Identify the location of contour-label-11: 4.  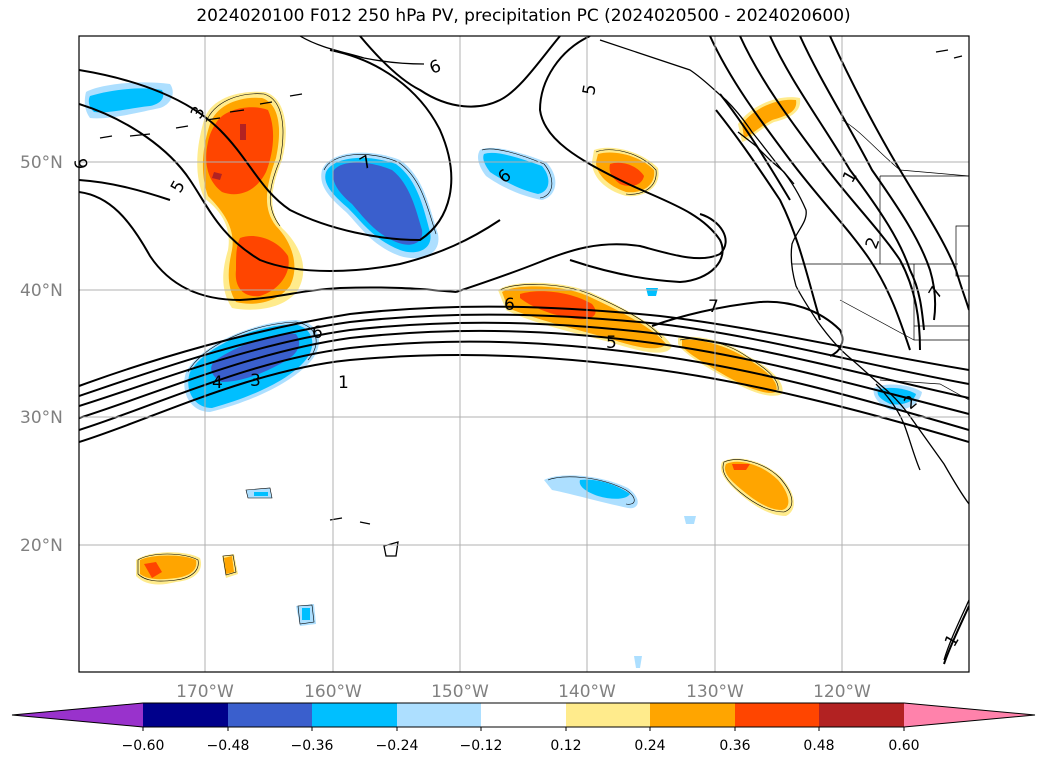
(217, 383).